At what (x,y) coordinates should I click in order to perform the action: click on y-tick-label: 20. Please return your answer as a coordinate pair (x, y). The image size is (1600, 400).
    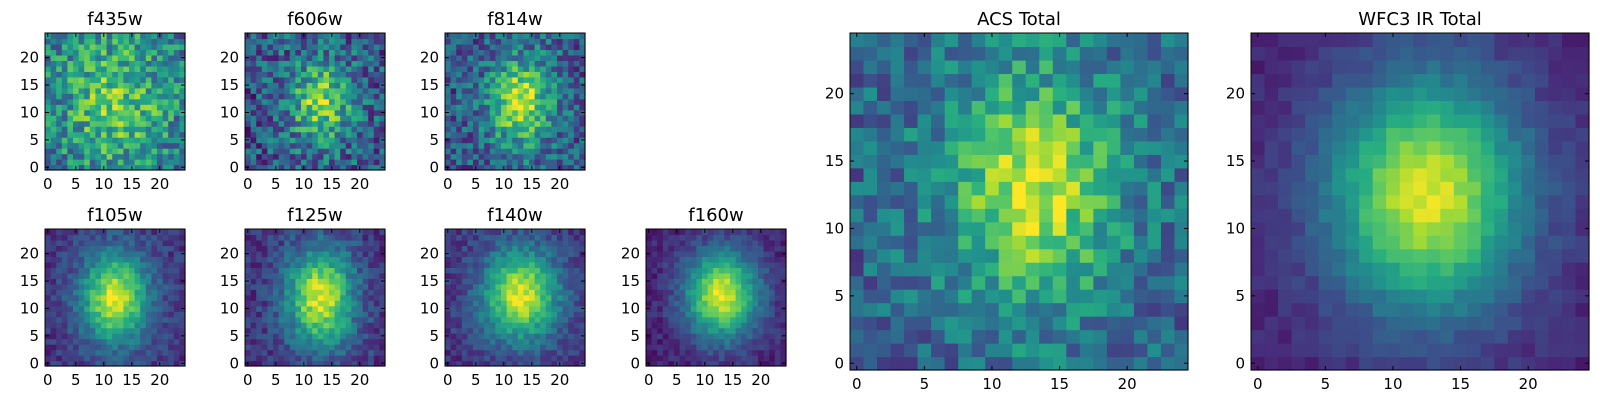
    Looking at the image, I should click on (429, 254).